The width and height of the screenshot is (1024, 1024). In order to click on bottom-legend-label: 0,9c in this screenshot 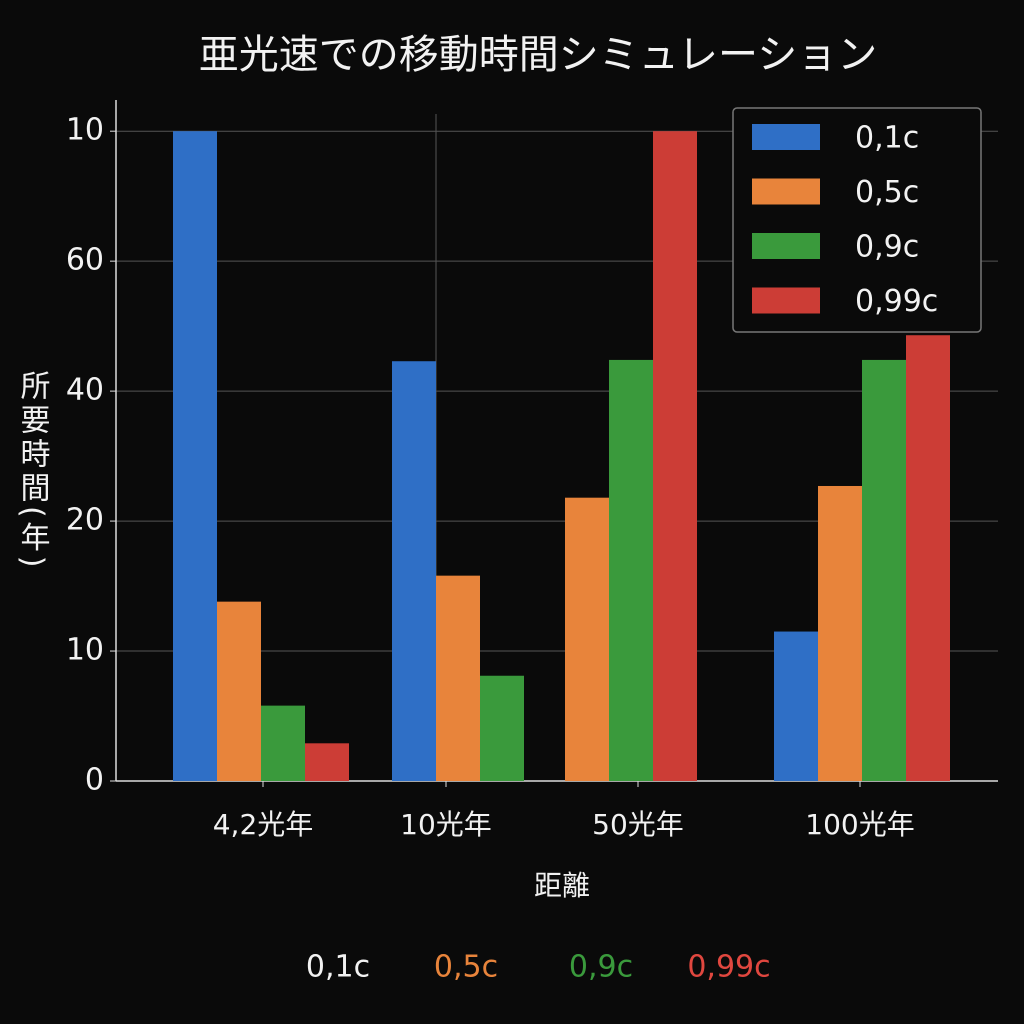, I will do `click(601, 967)`.